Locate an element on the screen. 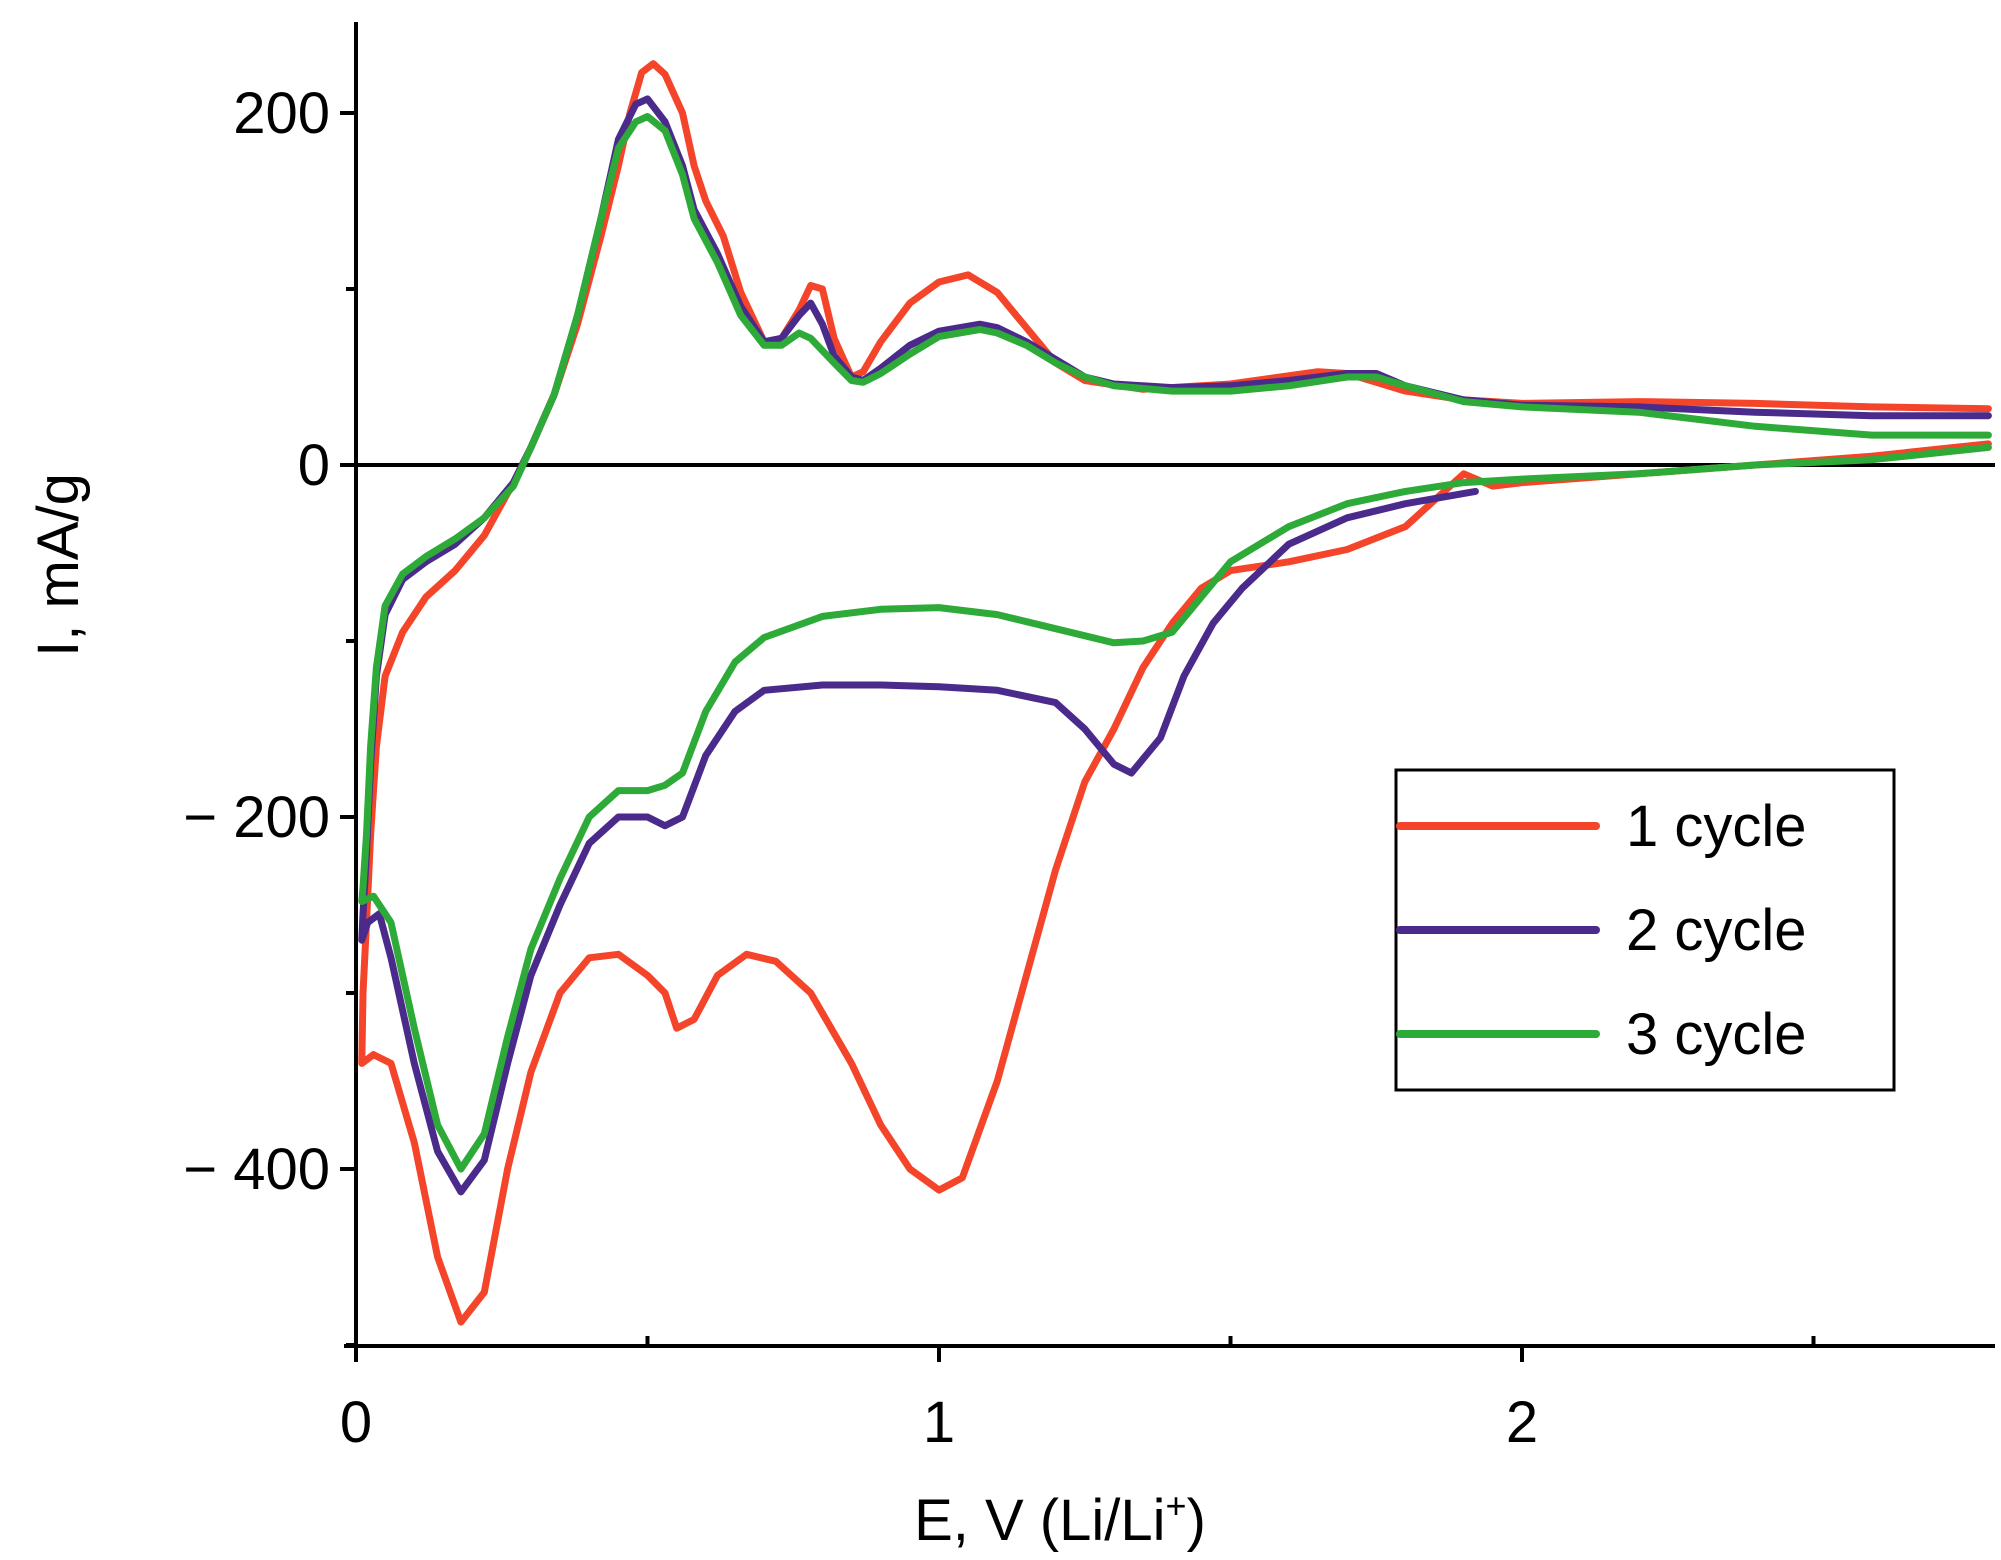  x-tick-label: 1 is located at coordinates (939, 1422).